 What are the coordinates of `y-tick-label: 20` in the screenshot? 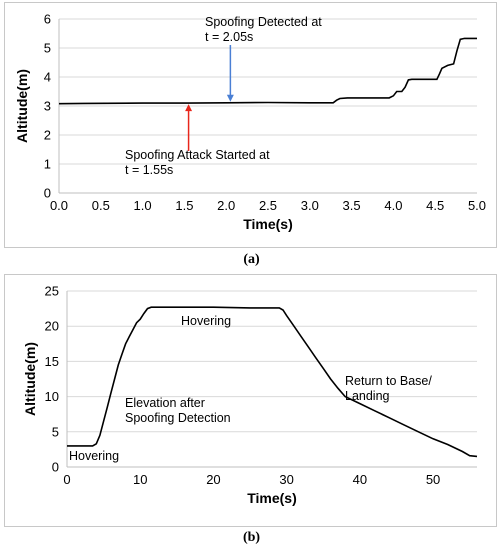 It's located at (52, 326).